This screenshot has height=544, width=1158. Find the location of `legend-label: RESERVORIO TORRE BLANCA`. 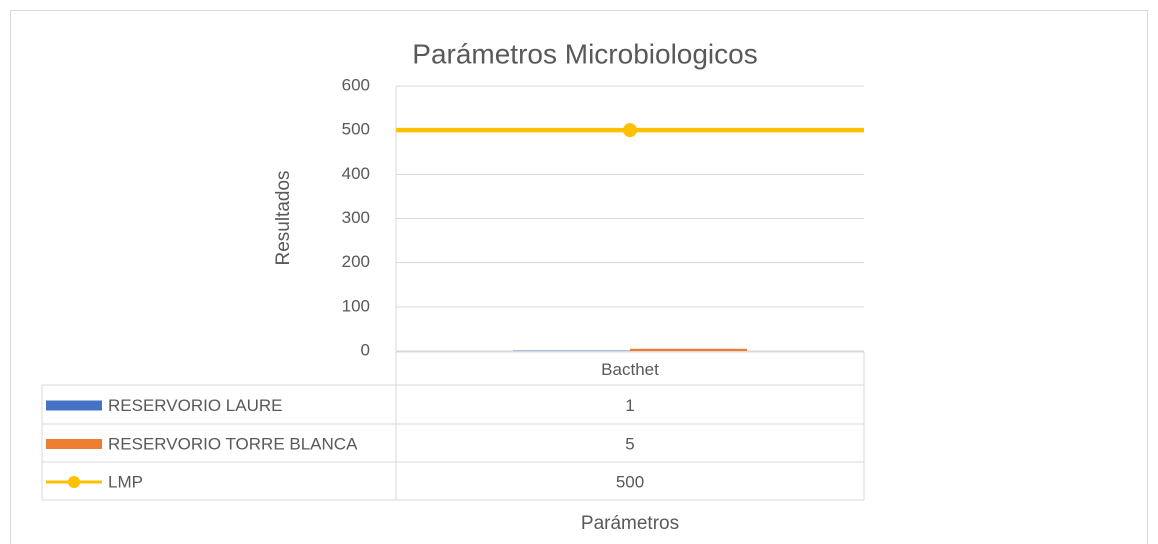

legend-label: RESERVORIO TORRE BLANCA is located at coordinates (233, 443).